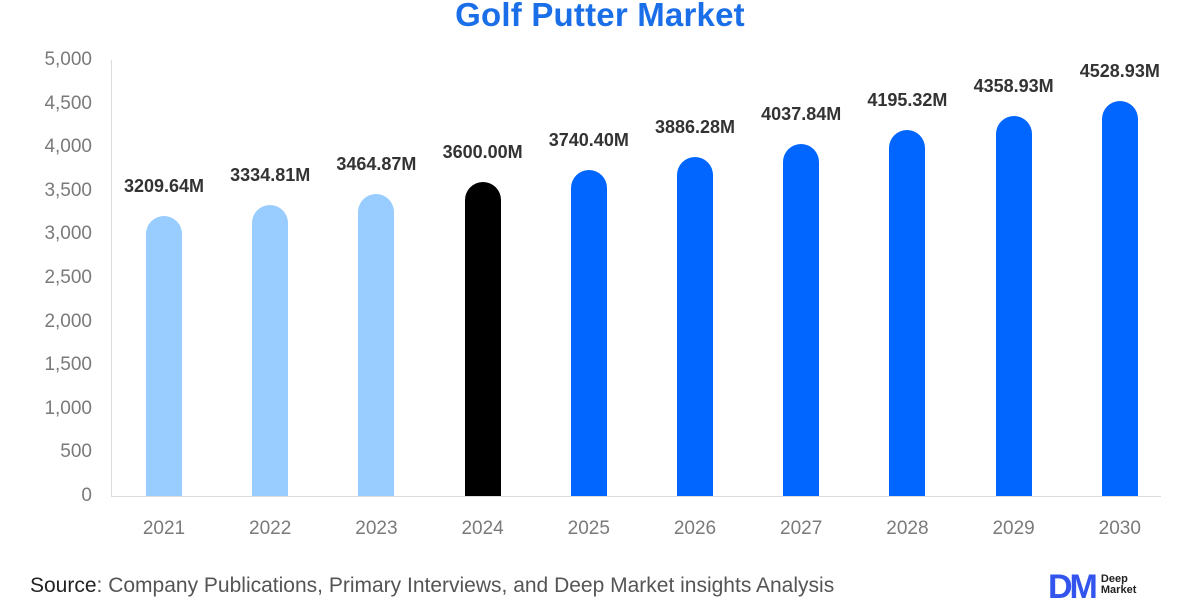 Image resolution: width=1200 pixels, height=606 pixels. I want to click on y-tick-label: 1,000, so click(68, 408).